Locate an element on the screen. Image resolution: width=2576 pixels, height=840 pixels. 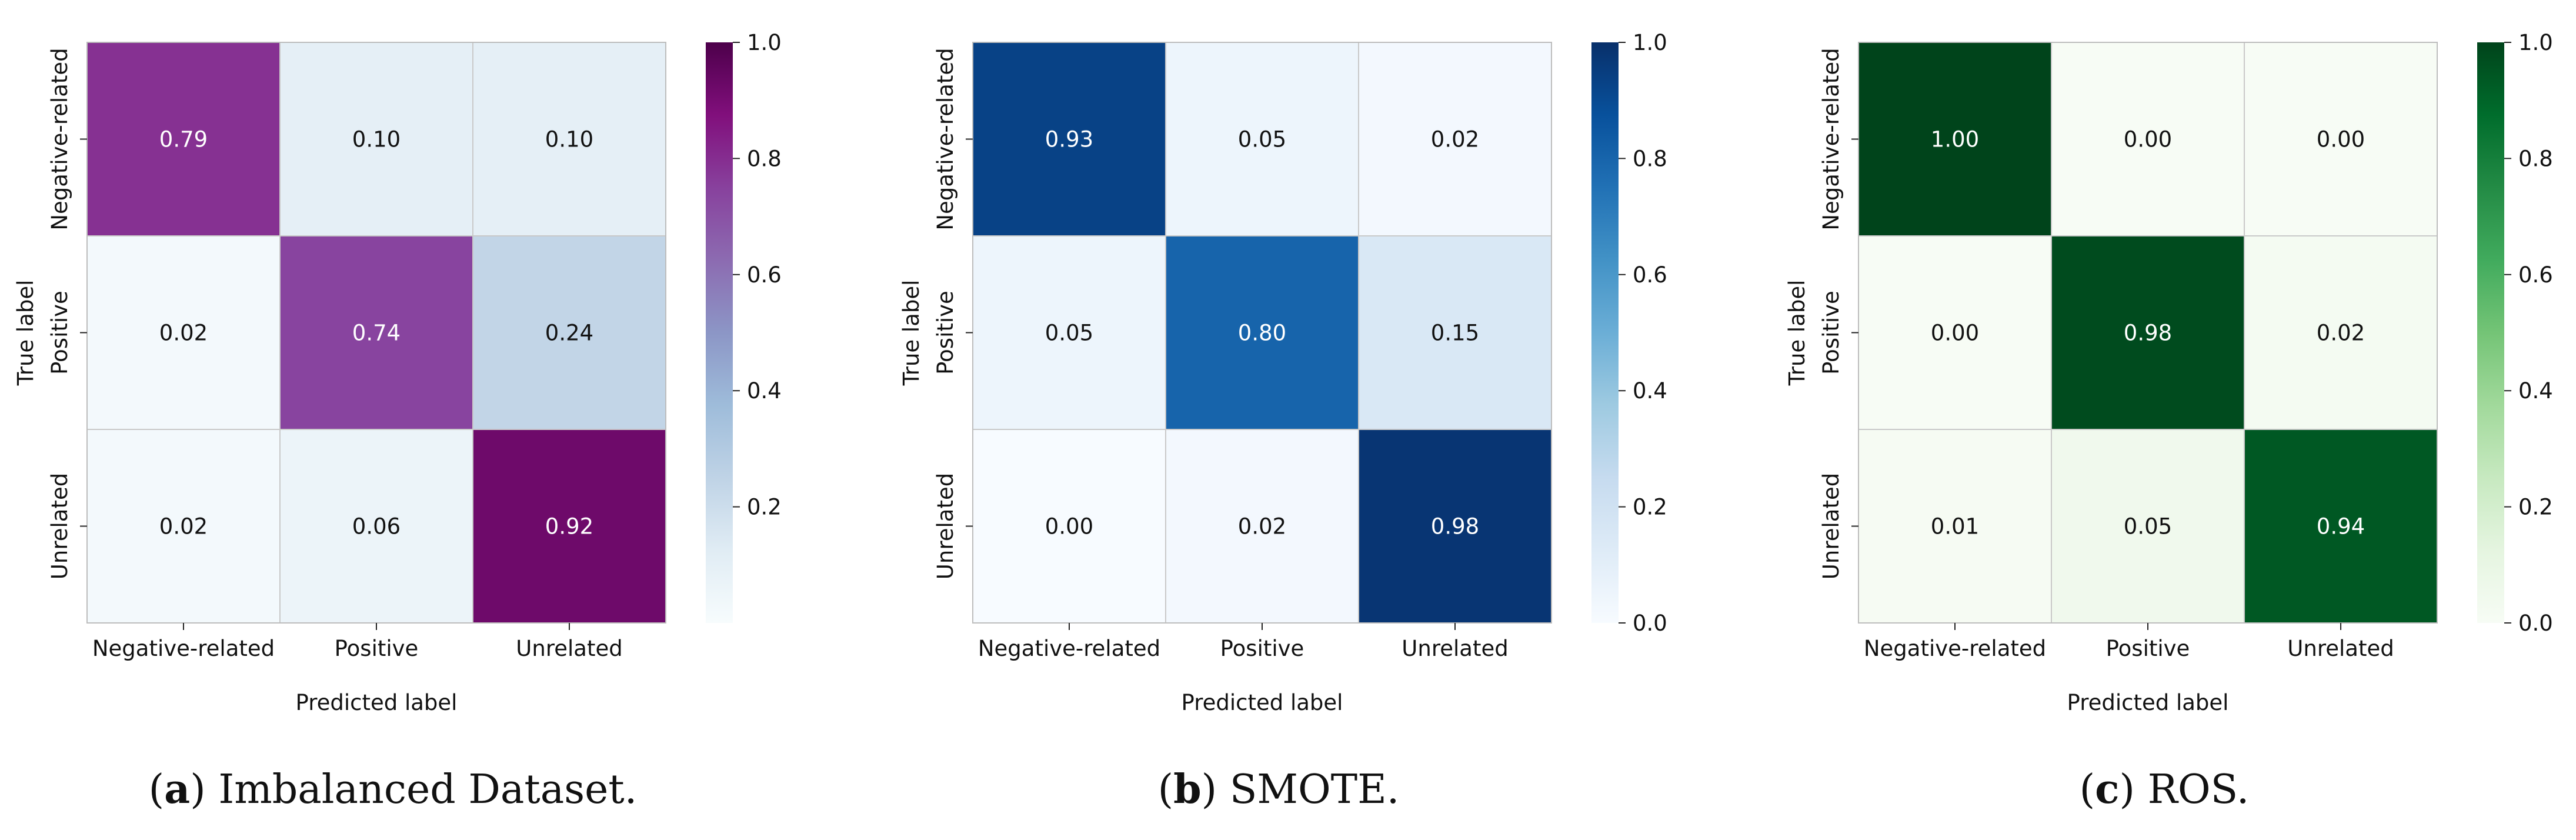
caption-text: ) SMOTE. is located at coordinates (1301, 789).